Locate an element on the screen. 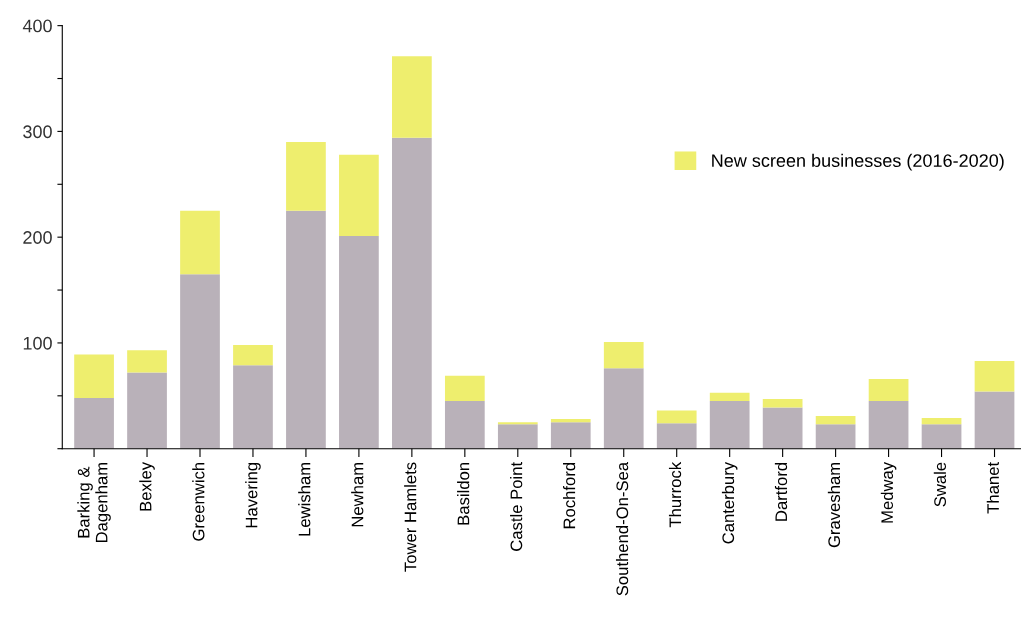 Image resolution: width=1021 pixels, height=641 pixels. legend-label: New screen businesses (2016-2020) is located at coordinates (858, 162).